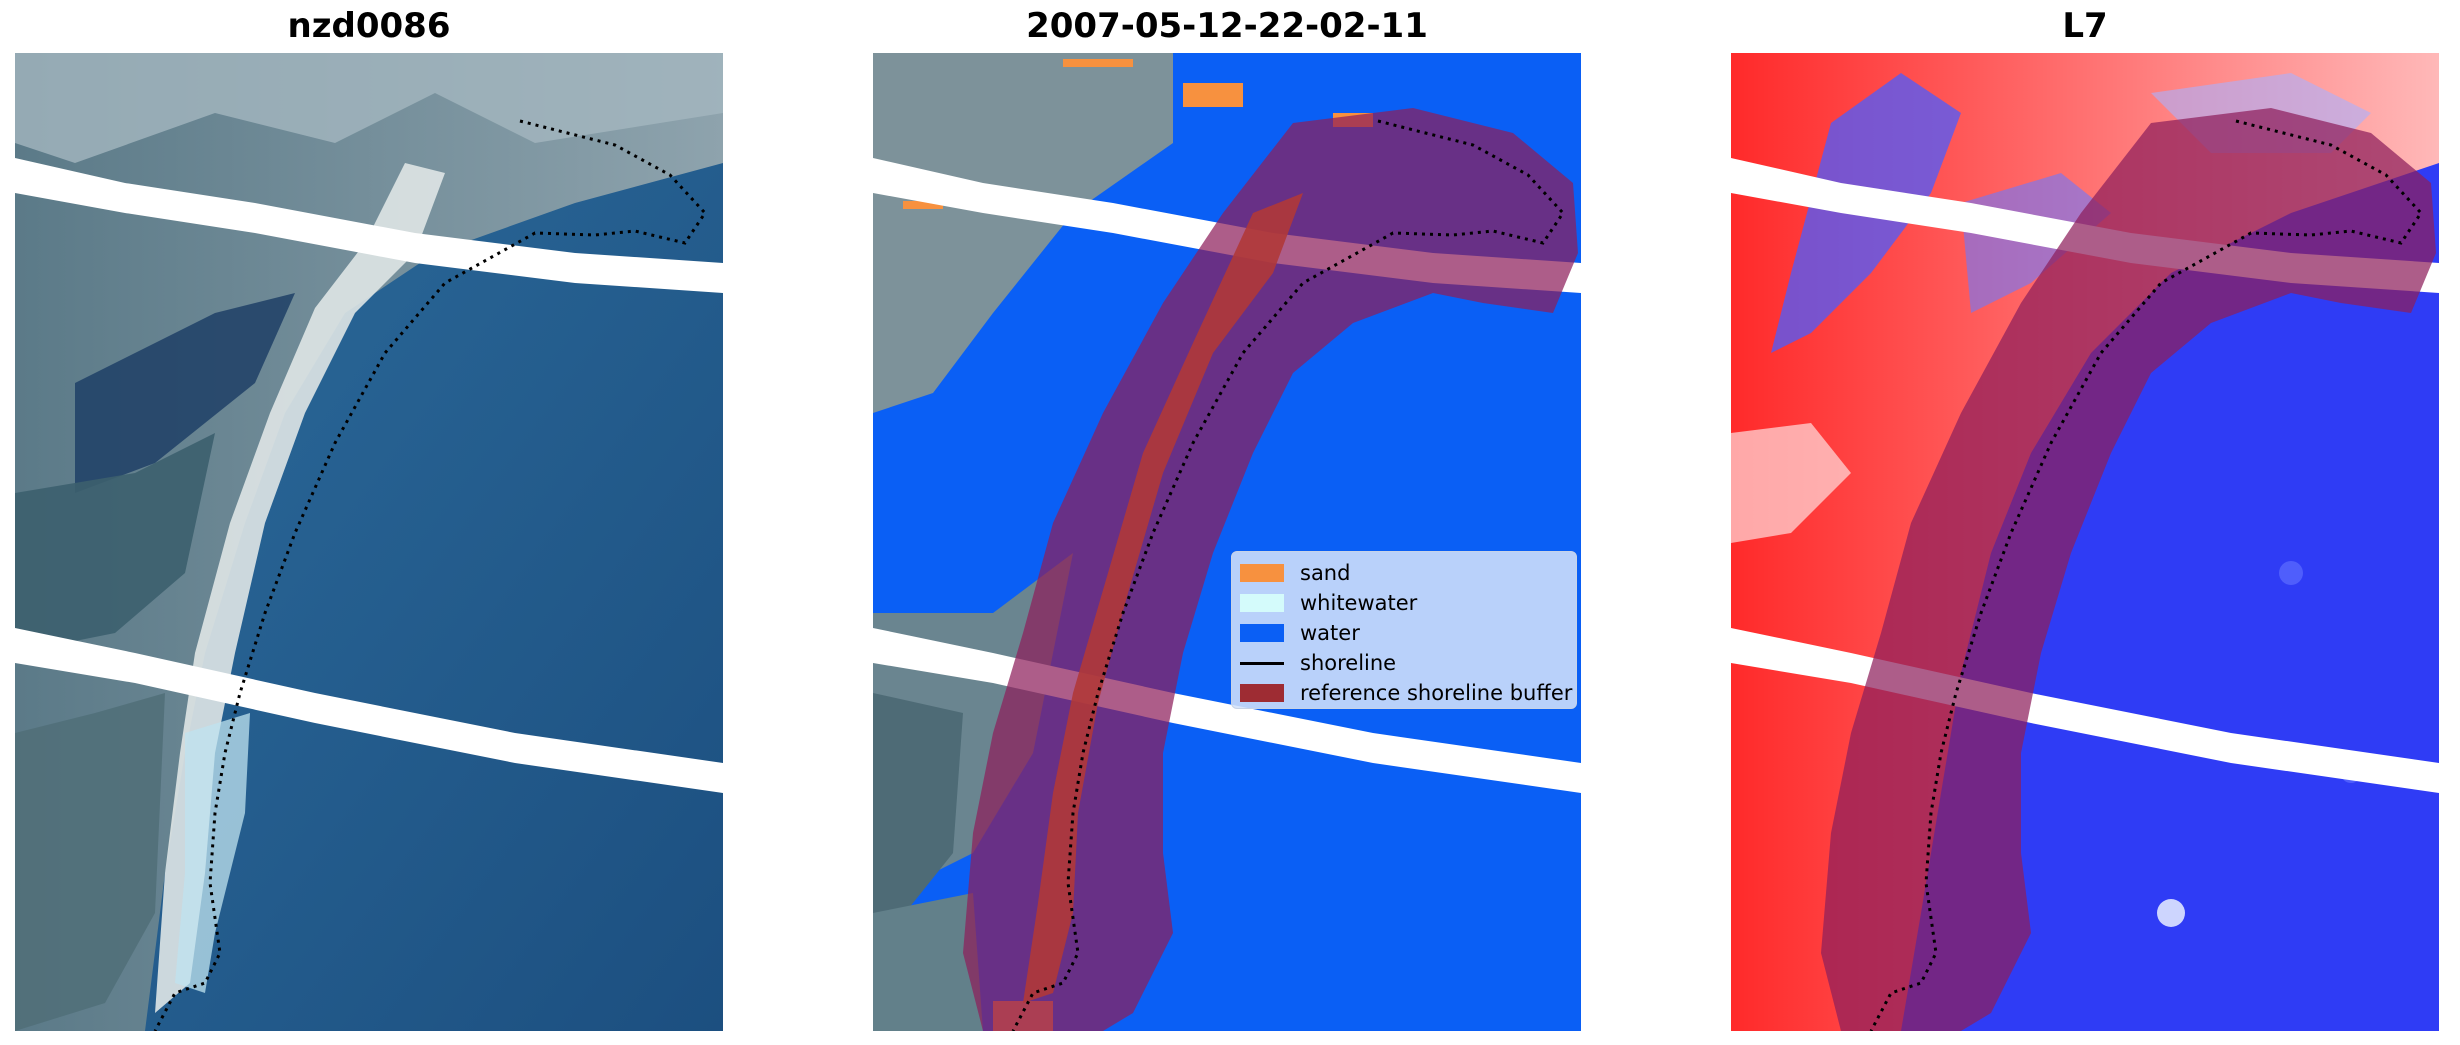 This screenshot has width=2460, height=1045. What do you see at coordinates (1262, 573) in the screenshot?
I see `legend-swatch-sand` at bounding box center [1262, 573].